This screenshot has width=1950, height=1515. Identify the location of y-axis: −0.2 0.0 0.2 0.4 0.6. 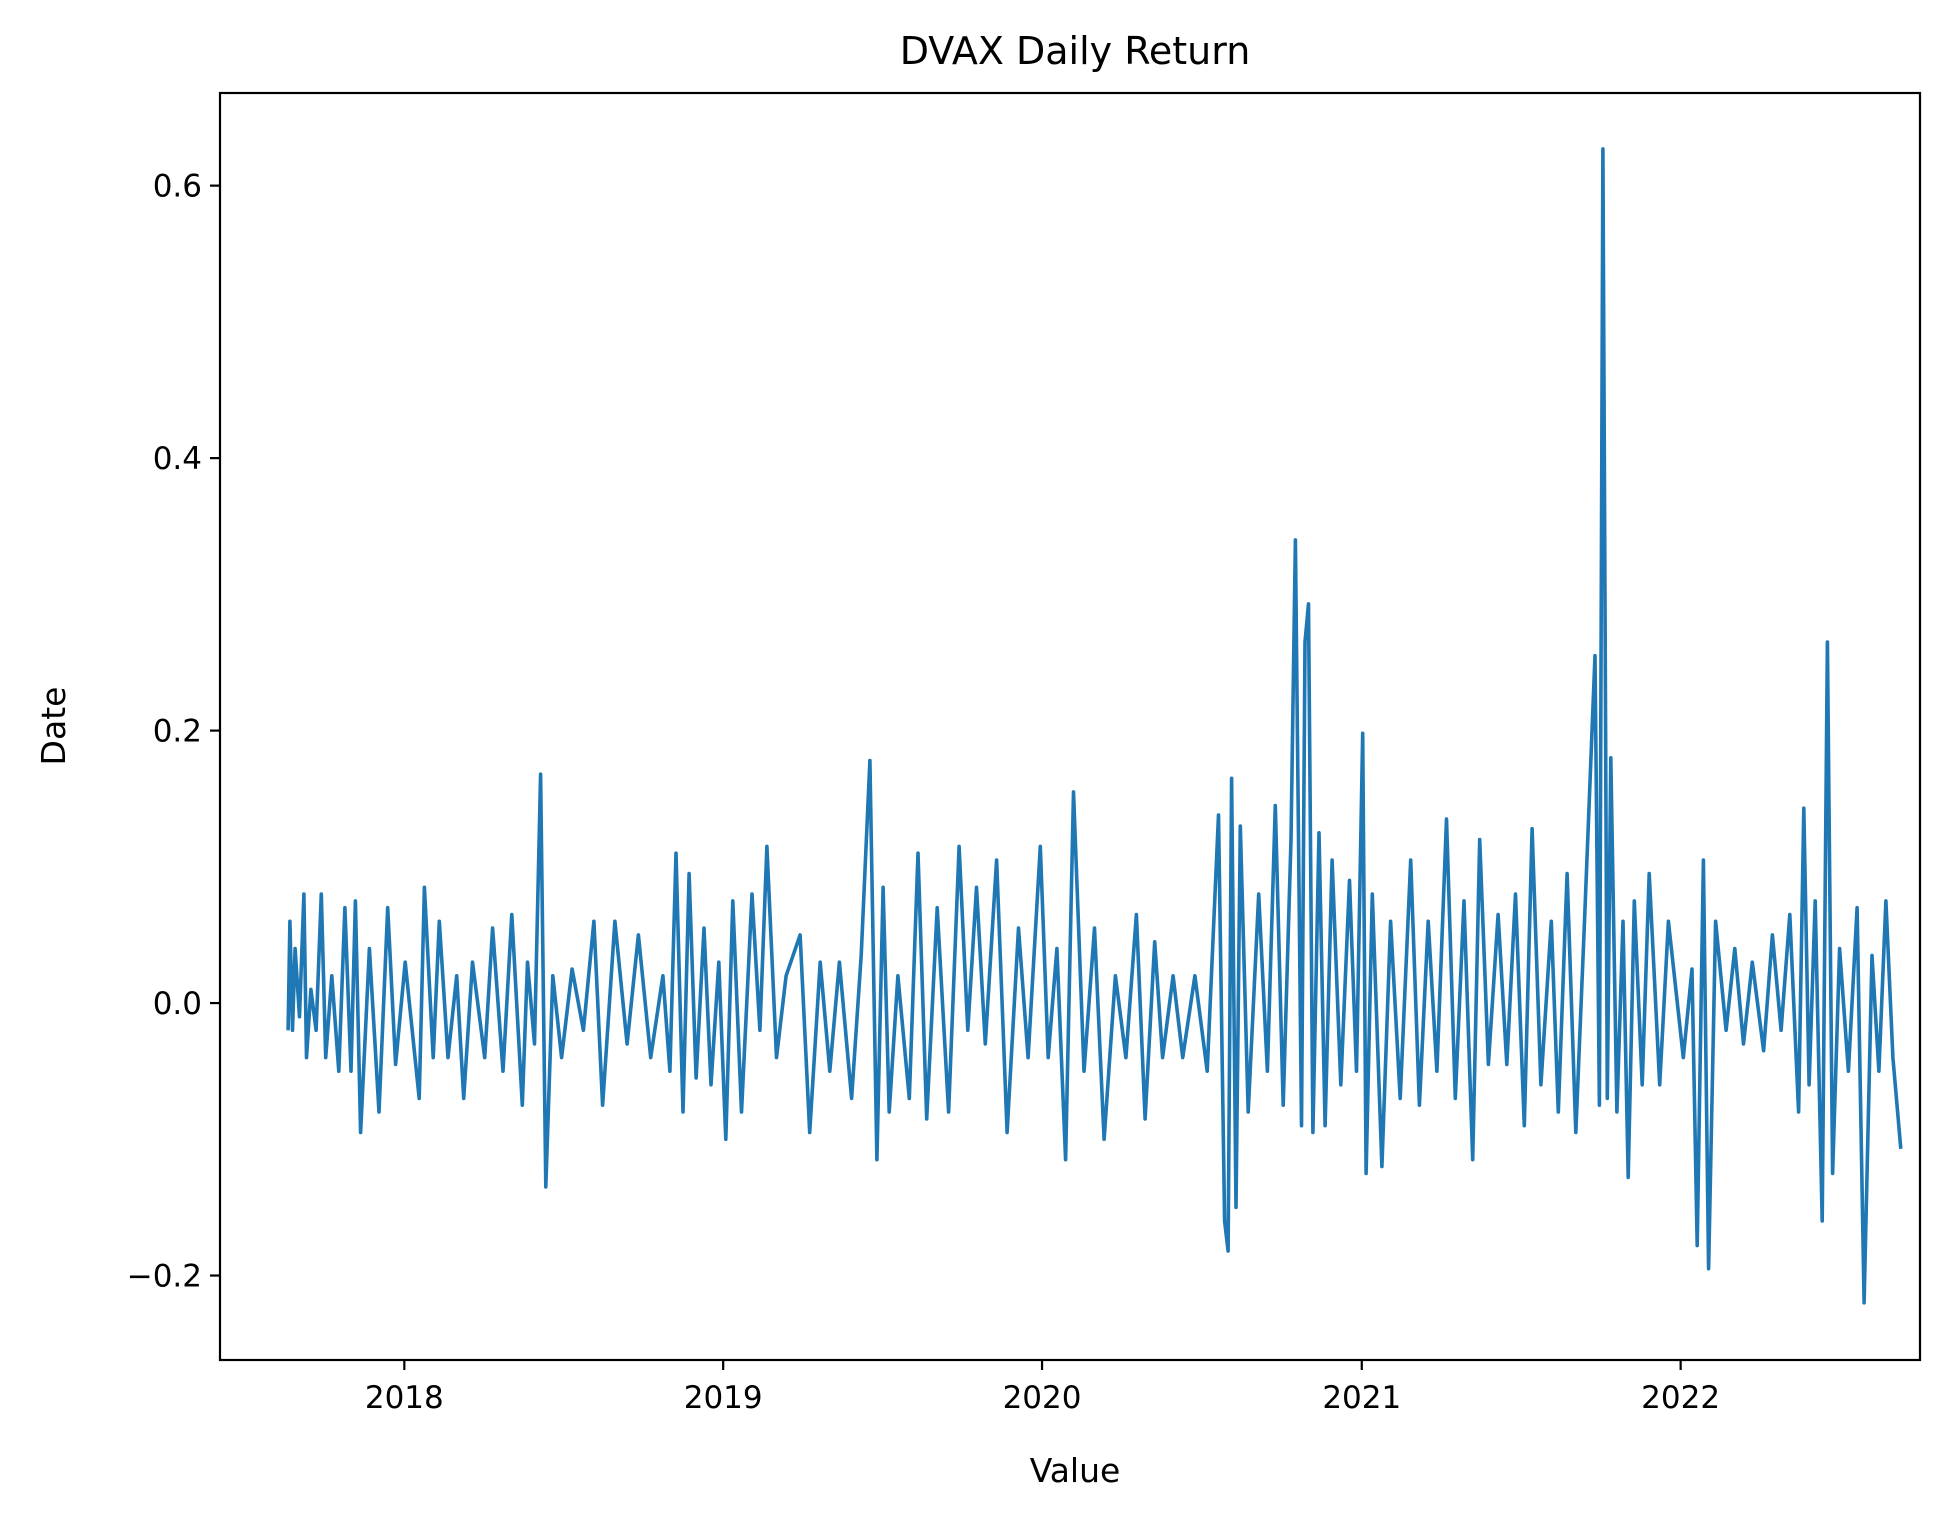
(173, 732).